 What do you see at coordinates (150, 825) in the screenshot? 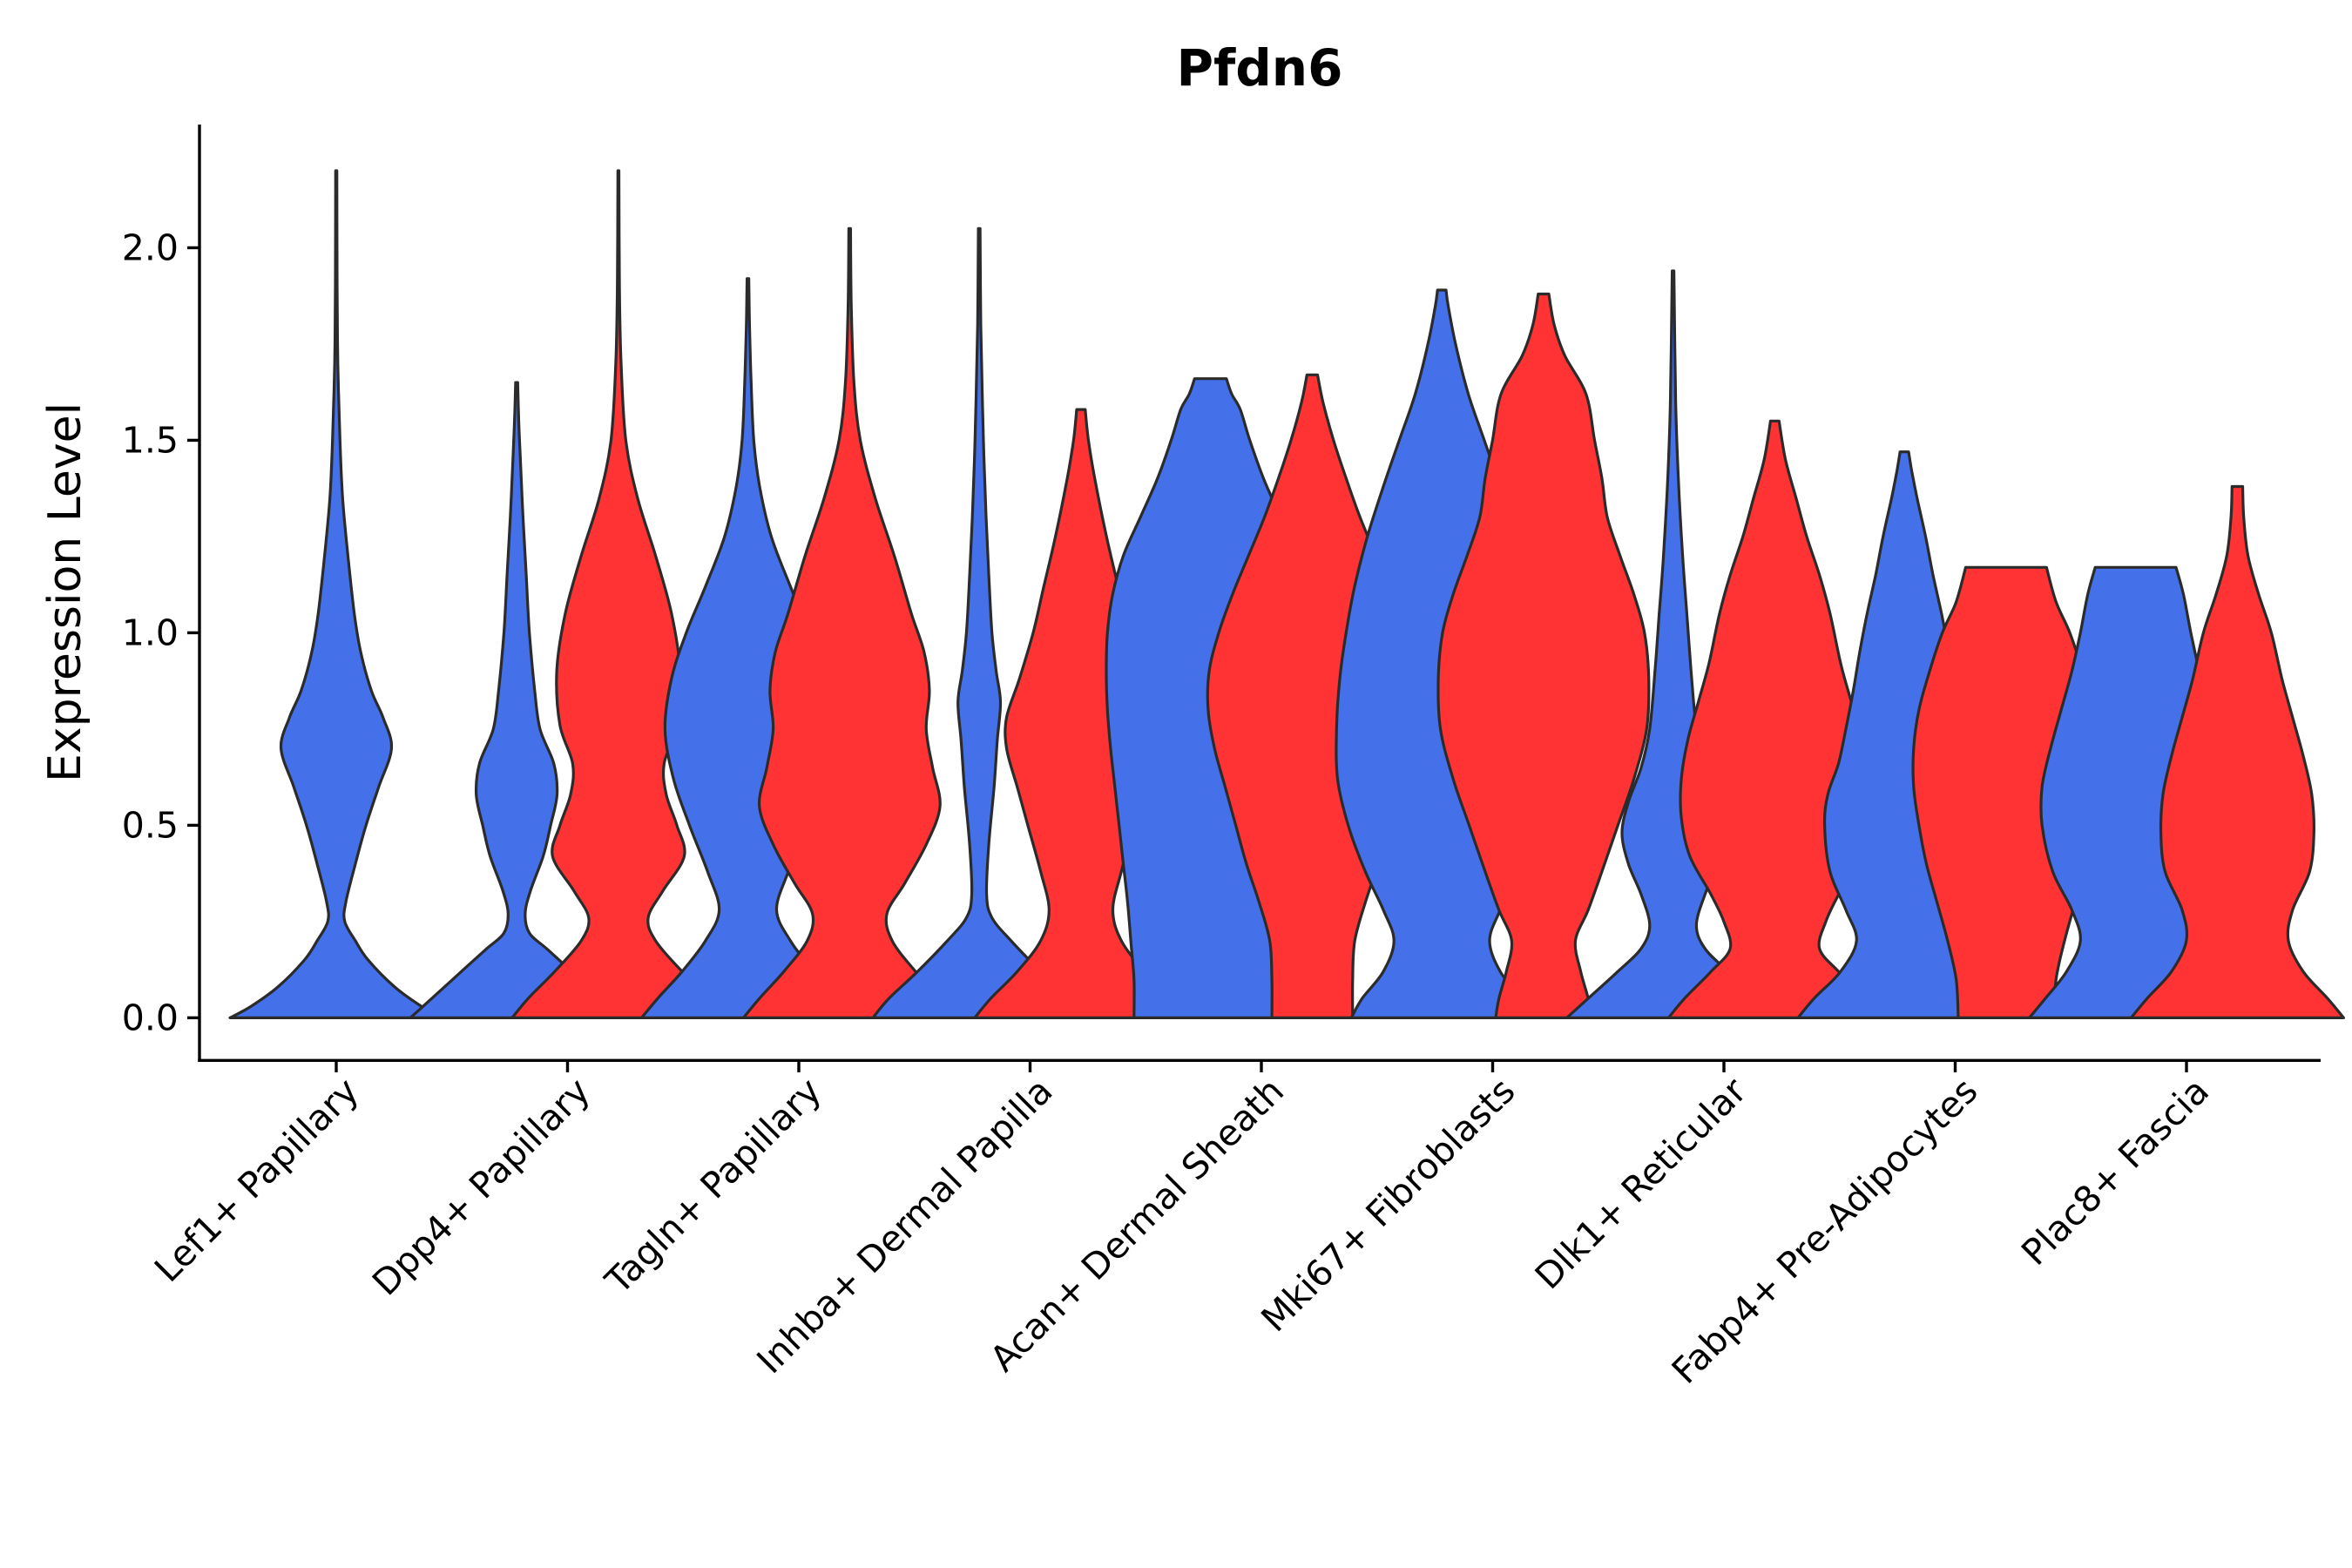
I see `y-tick-label: 0.5` at bounding box center [150, 825].